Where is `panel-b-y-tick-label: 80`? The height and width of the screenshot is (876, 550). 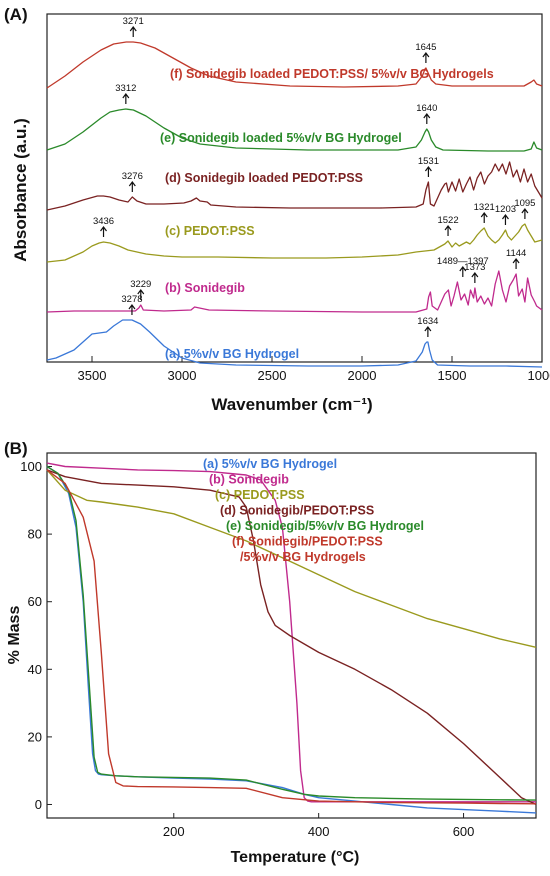
panel-b-y-tick-label: 80 is located at coordinates (35, 534).